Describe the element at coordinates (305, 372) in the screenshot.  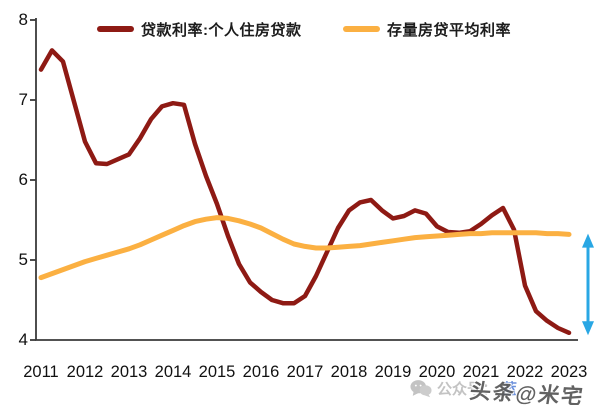
I see `x-tick-label: 2017` at that location.